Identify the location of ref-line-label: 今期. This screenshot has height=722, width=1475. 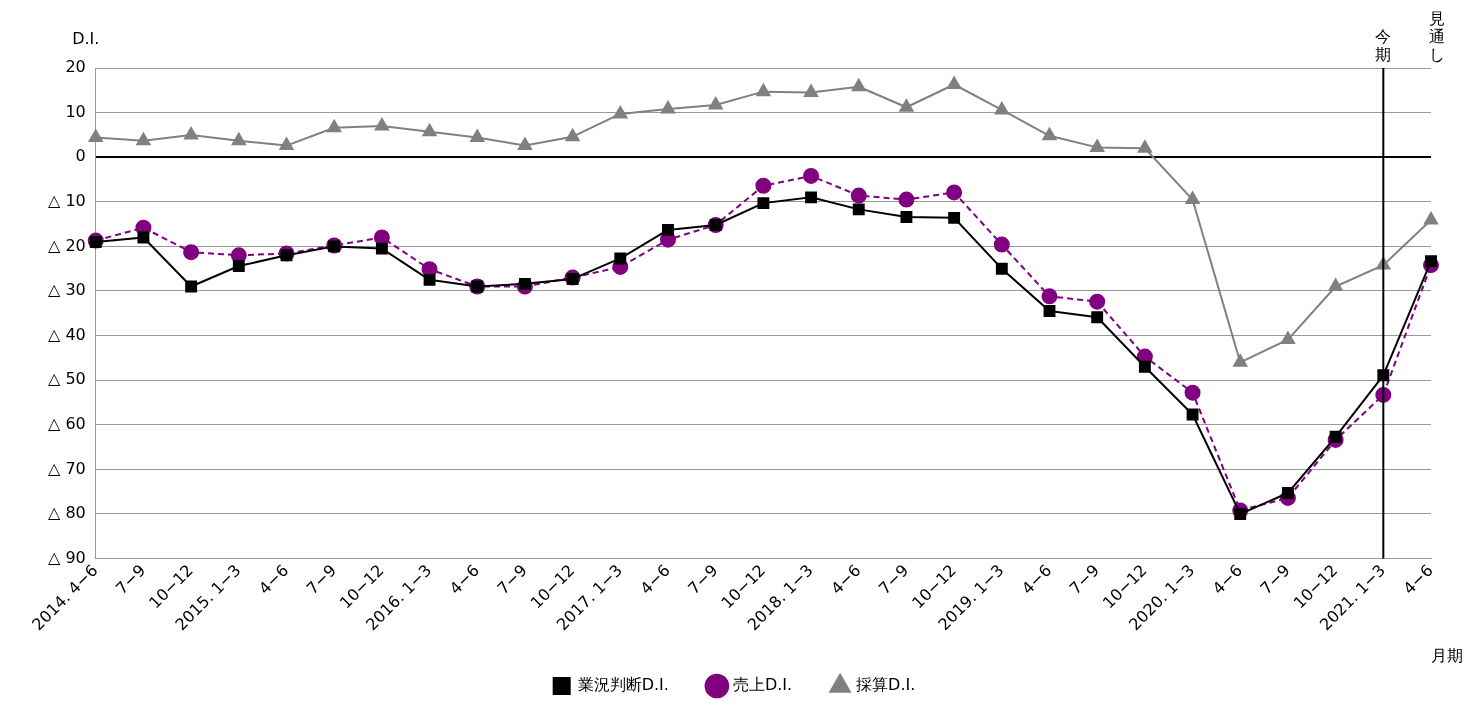
(1383, 46).